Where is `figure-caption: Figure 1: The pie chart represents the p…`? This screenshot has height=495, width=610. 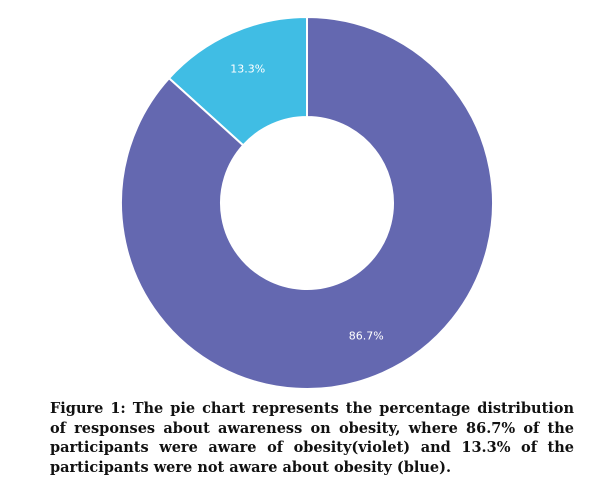
figure-caption: Figure 1: The pie chart represents the p… is located at coordinates (312, 438).